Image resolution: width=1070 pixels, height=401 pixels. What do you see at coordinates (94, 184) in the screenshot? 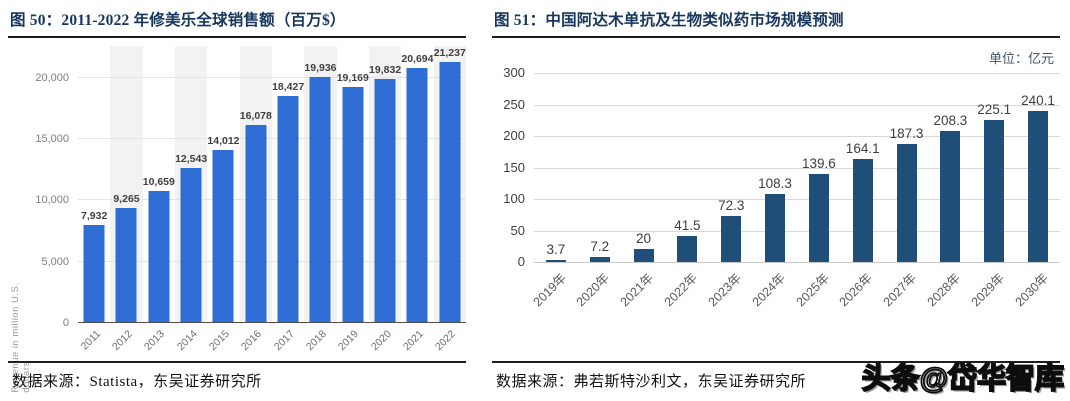
I see `bar-column: 7,932` at bounding box center [94, 184].